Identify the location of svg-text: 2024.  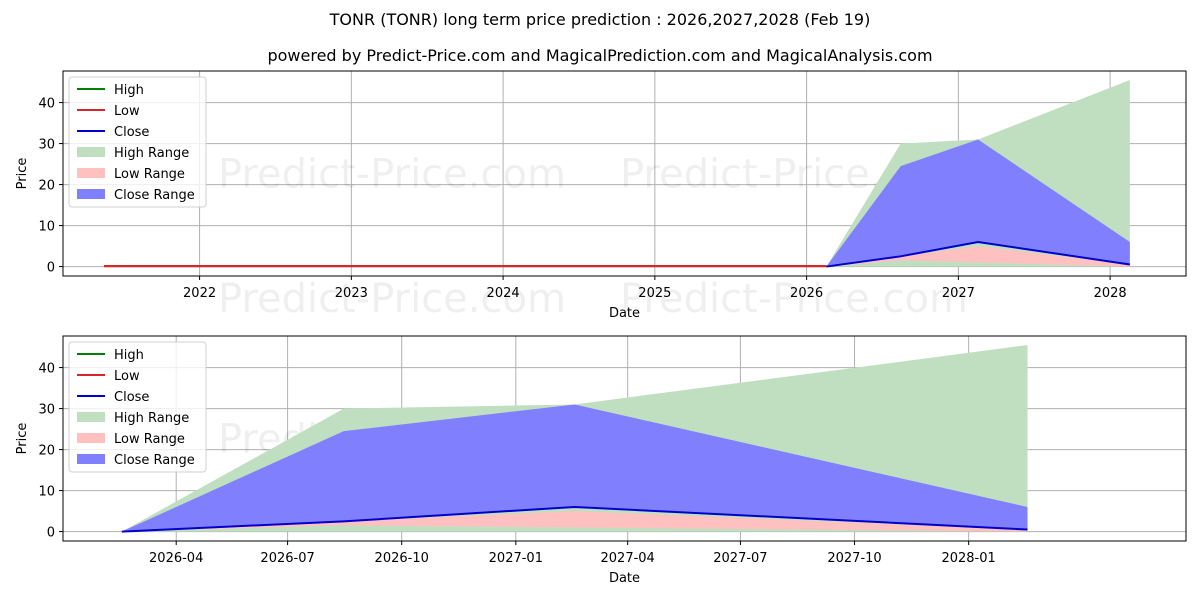
(503, 293).